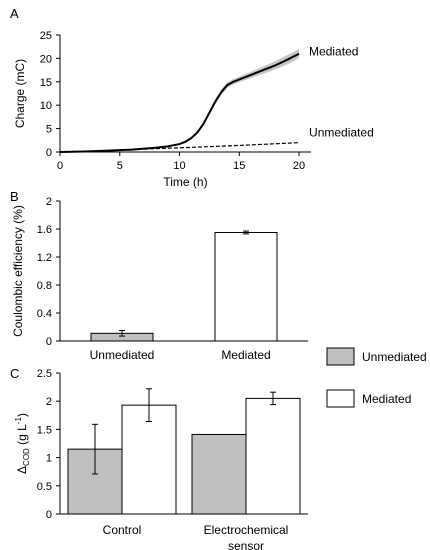  I want to click on panel-c-legend: Unmediated Mediated, so click(376, 377).